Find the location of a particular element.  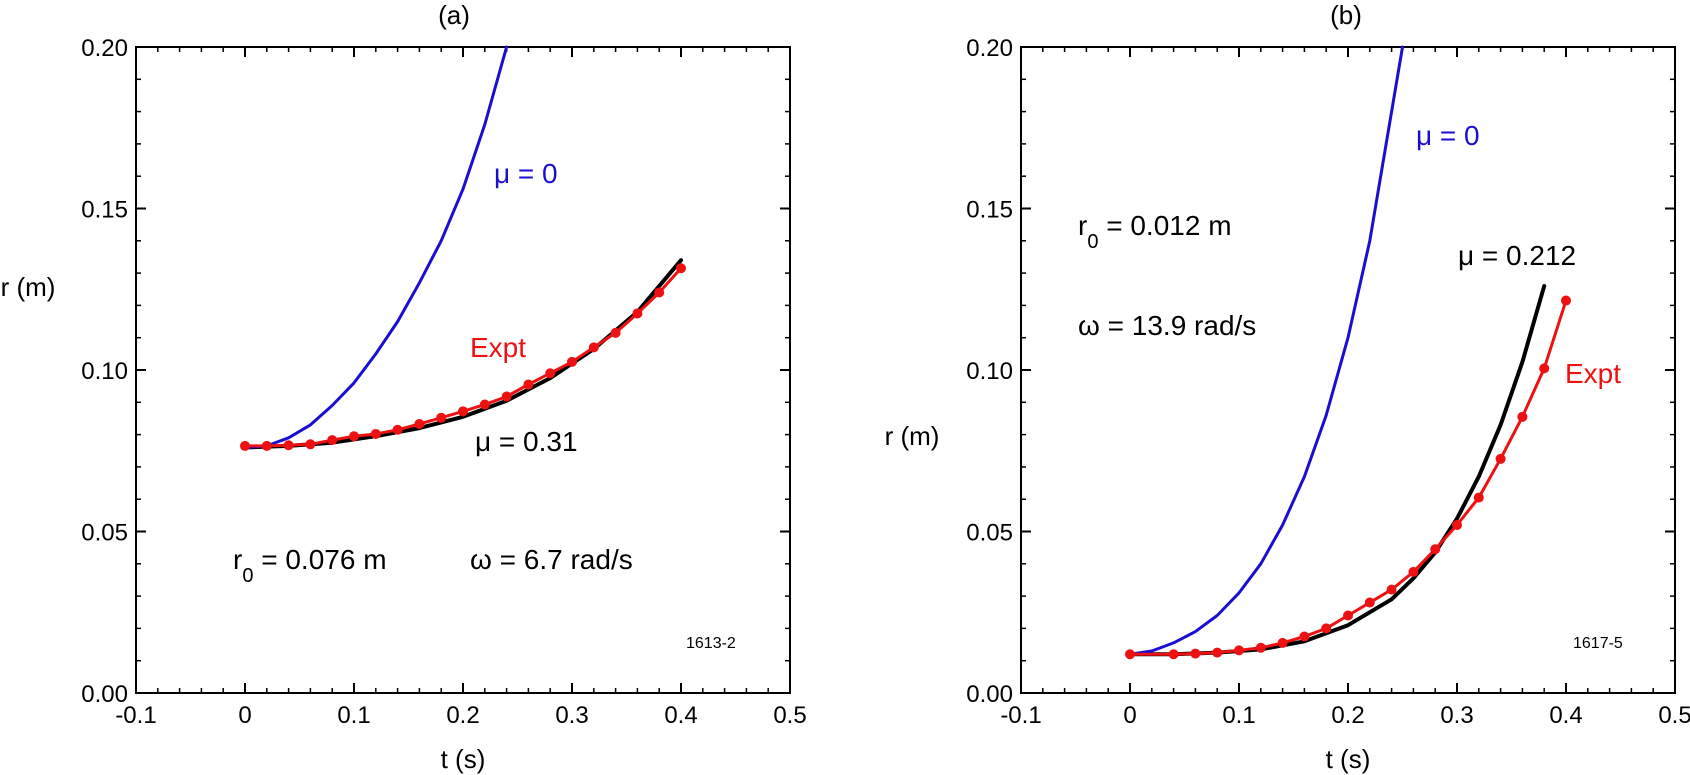

r0-value: = 0.012 m is located at coordinates (1164, 225).